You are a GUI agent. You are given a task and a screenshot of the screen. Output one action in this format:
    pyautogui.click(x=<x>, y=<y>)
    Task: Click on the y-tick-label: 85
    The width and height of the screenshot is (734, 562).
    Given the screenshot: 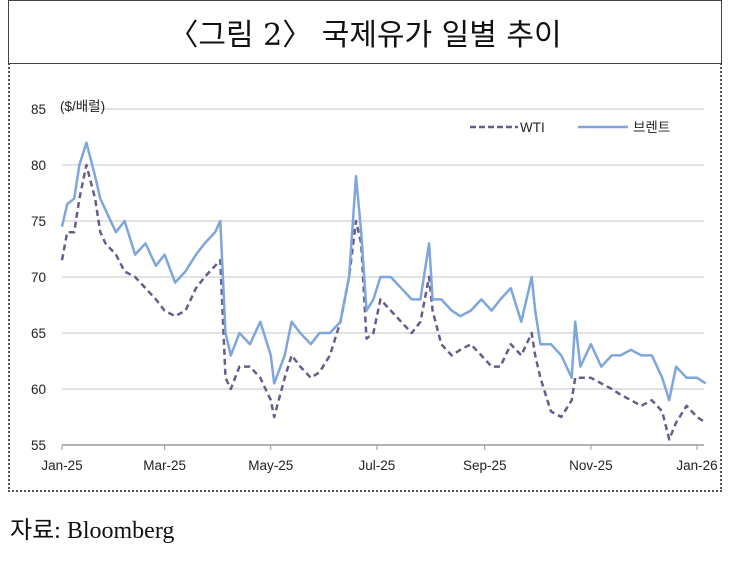 What is the action you would take?
    pyautogui.click(x=38, y=109)
    